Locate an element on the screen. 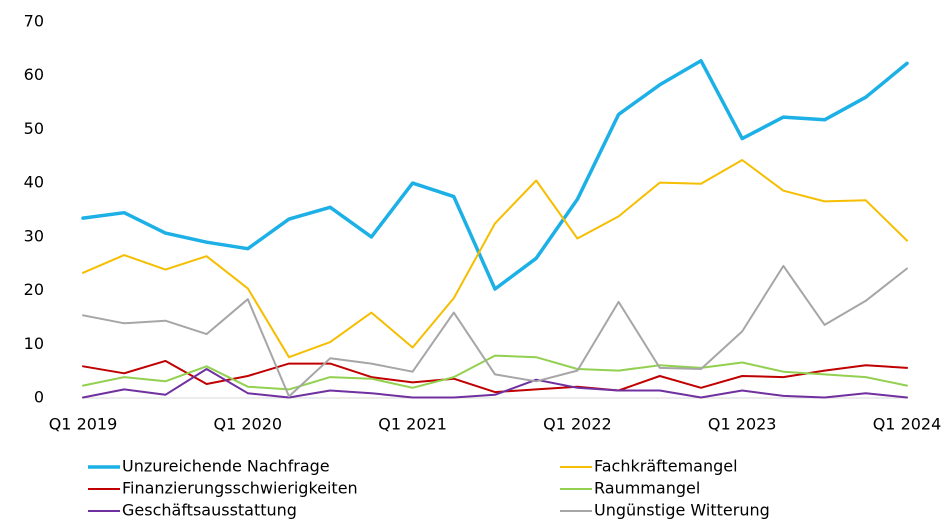  x-tick-label: Q1 2021 is located at coordinates (412, 424).